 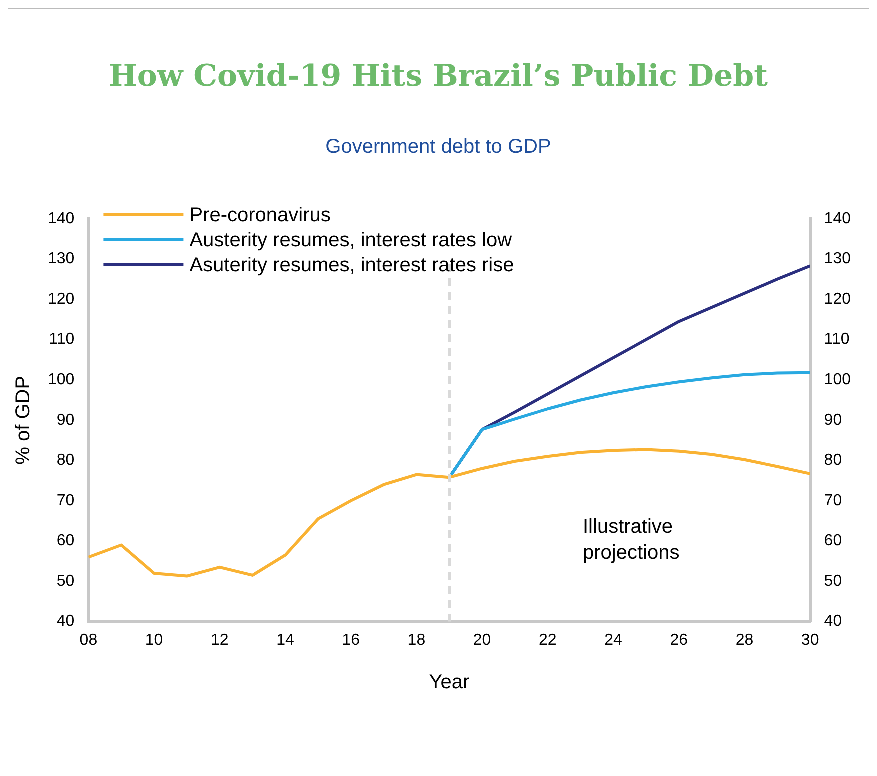 What do you see at coordinates (285, 640) in the screenshot?
I see `x-tick-label: 14` at bounding box center [285, 640].